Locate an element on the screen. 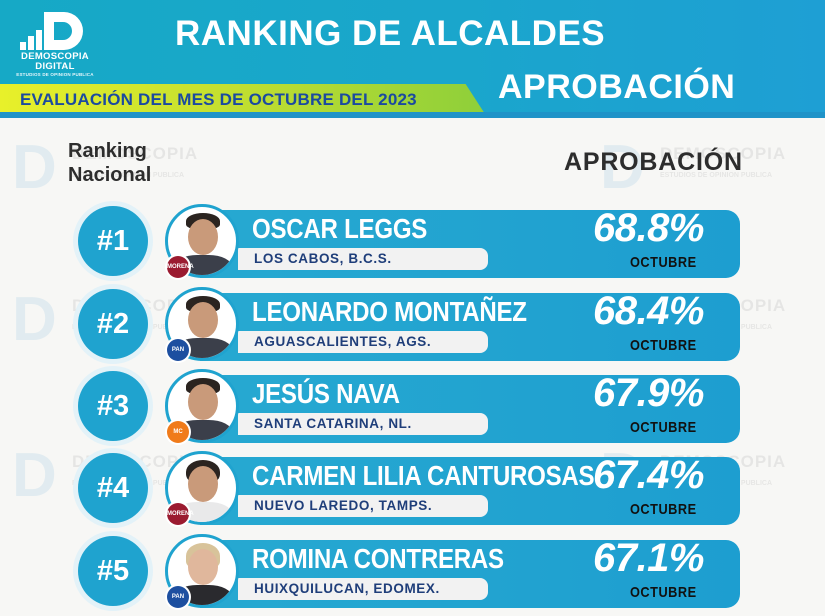 The height and width of the screenshot is (616, 825). rank-badge: #5 is located at coordinates (113, 571).